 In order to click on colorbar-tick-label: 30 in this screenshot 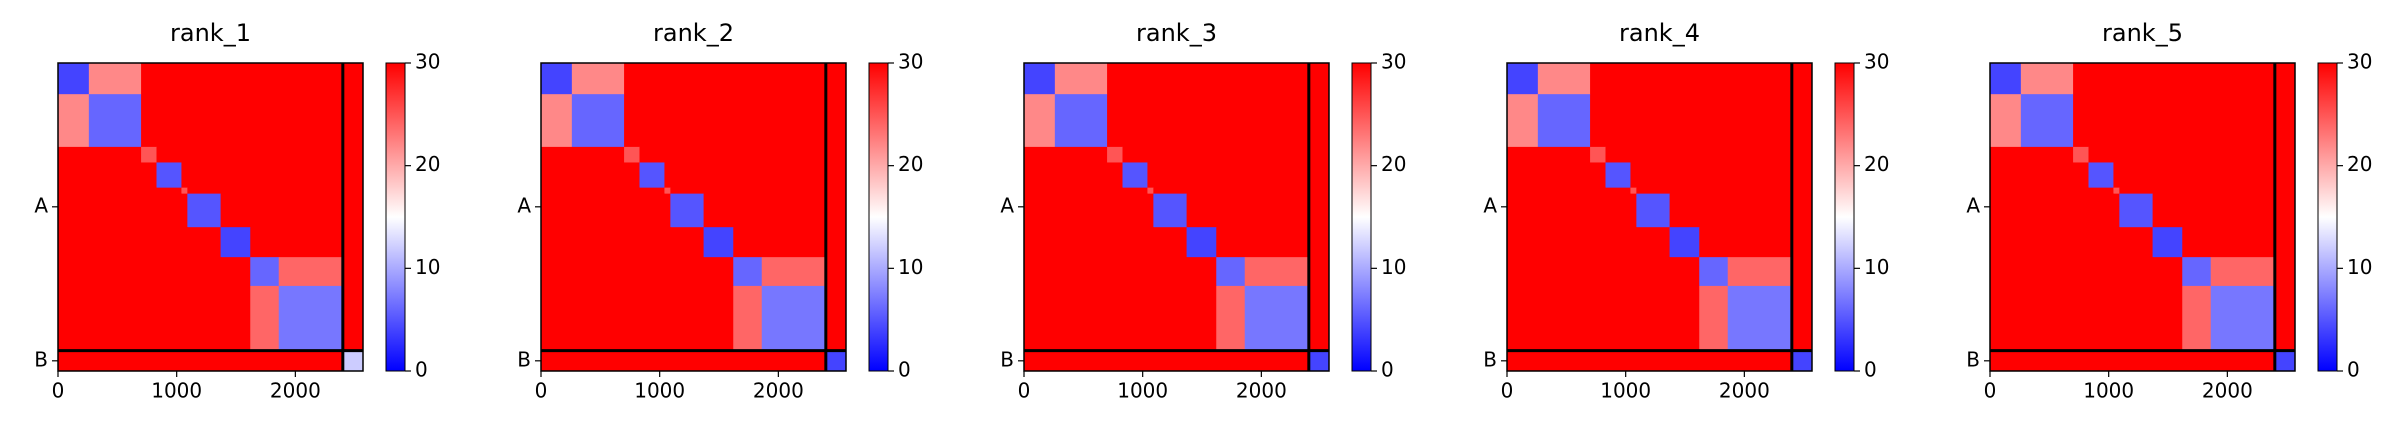, I will do `click(2359, 62)`.